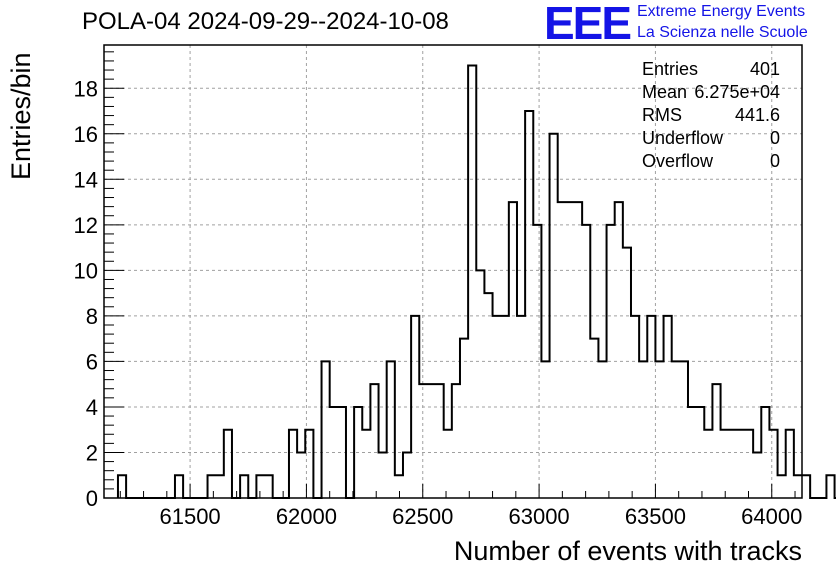 The width and height of the screenshot is (836, 572). I want to click on stat-overflow: Overflow 0, so click(710, 161).